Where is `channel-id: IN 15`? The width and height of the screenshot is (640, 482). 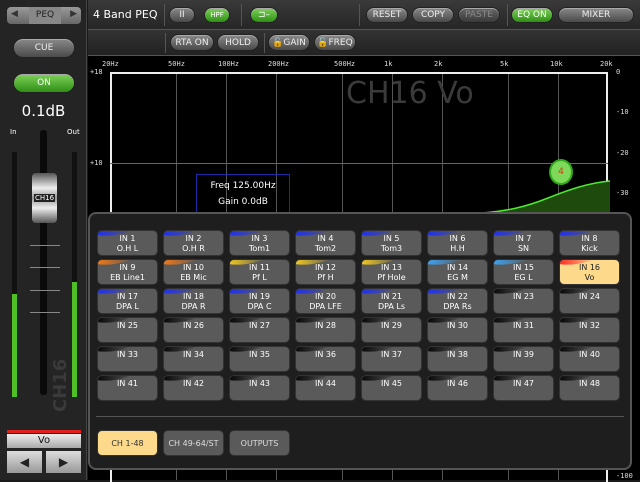 channel-id: IN 15 is located at coordinates (523, 267).